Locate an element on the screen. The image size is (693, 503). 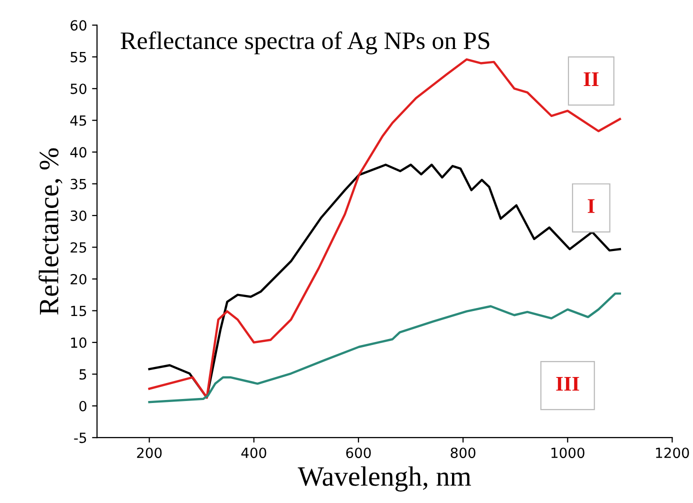
x-tick-label: 800 is located at coordinates (463, 453).